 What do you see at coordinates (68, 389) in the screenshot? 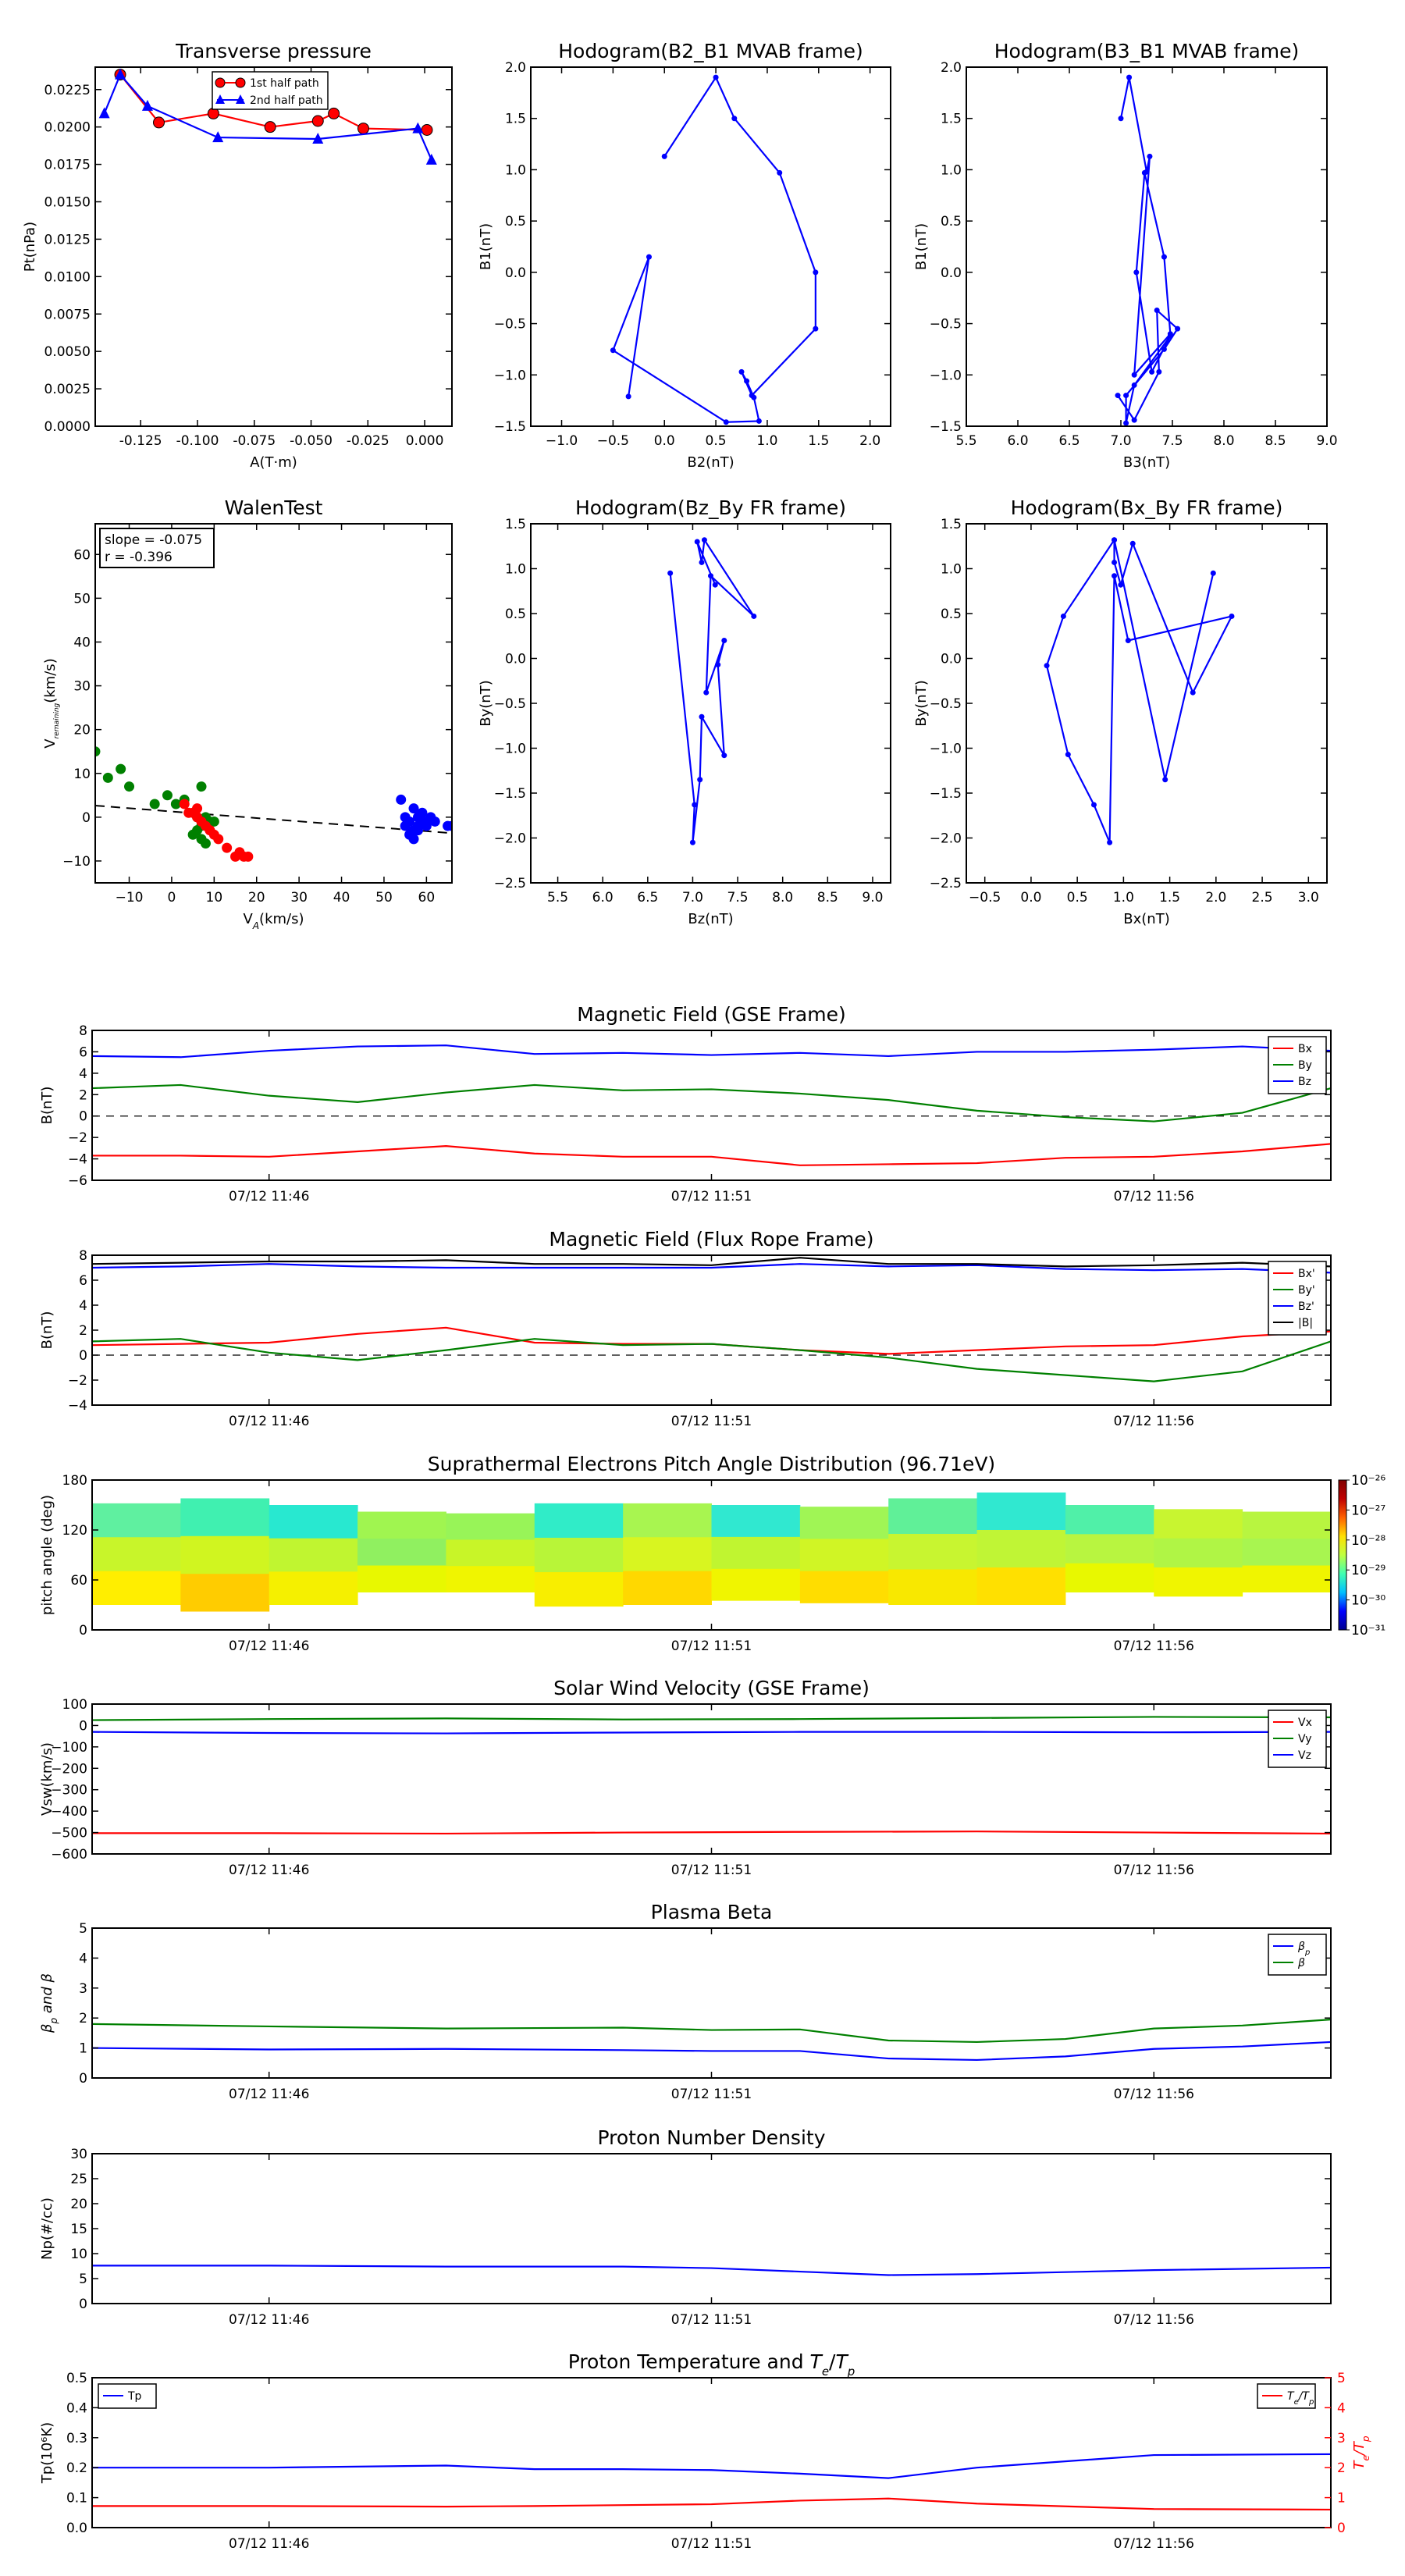
I see `y-tick-label: 0.0025` at bounding box center [68, 389].